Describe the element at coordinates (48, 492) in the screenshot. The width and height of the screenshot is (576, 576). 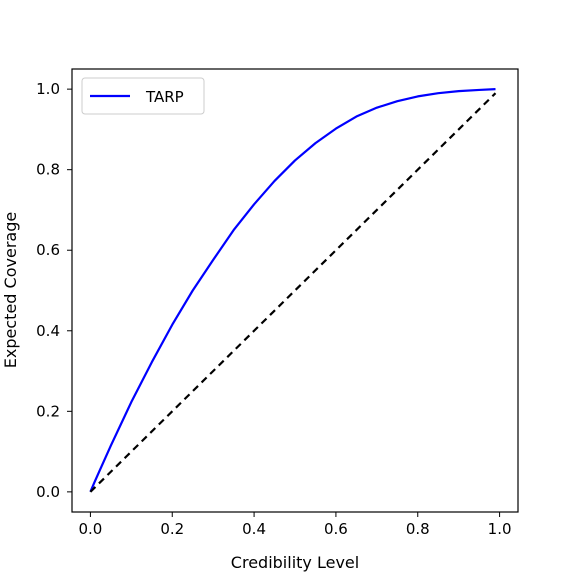
I see `y-tick-label: 0.0` at that location.